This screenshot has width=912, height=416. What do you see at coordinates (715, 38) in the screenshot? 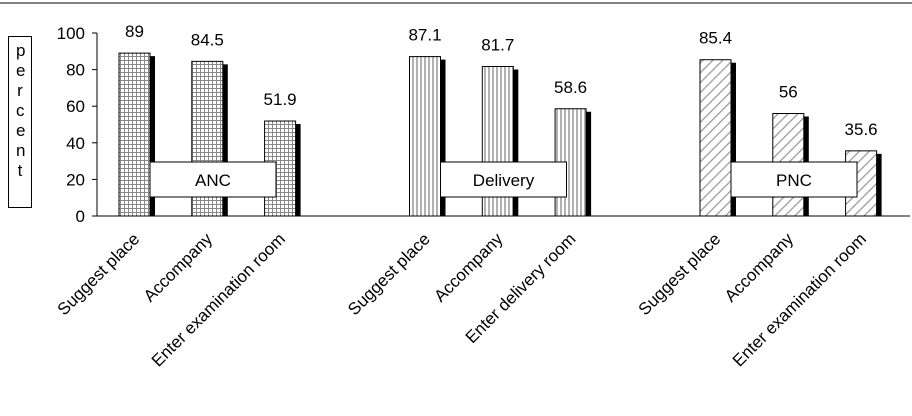
I see `value-label: 85.4` at bounding box center [715, 38].